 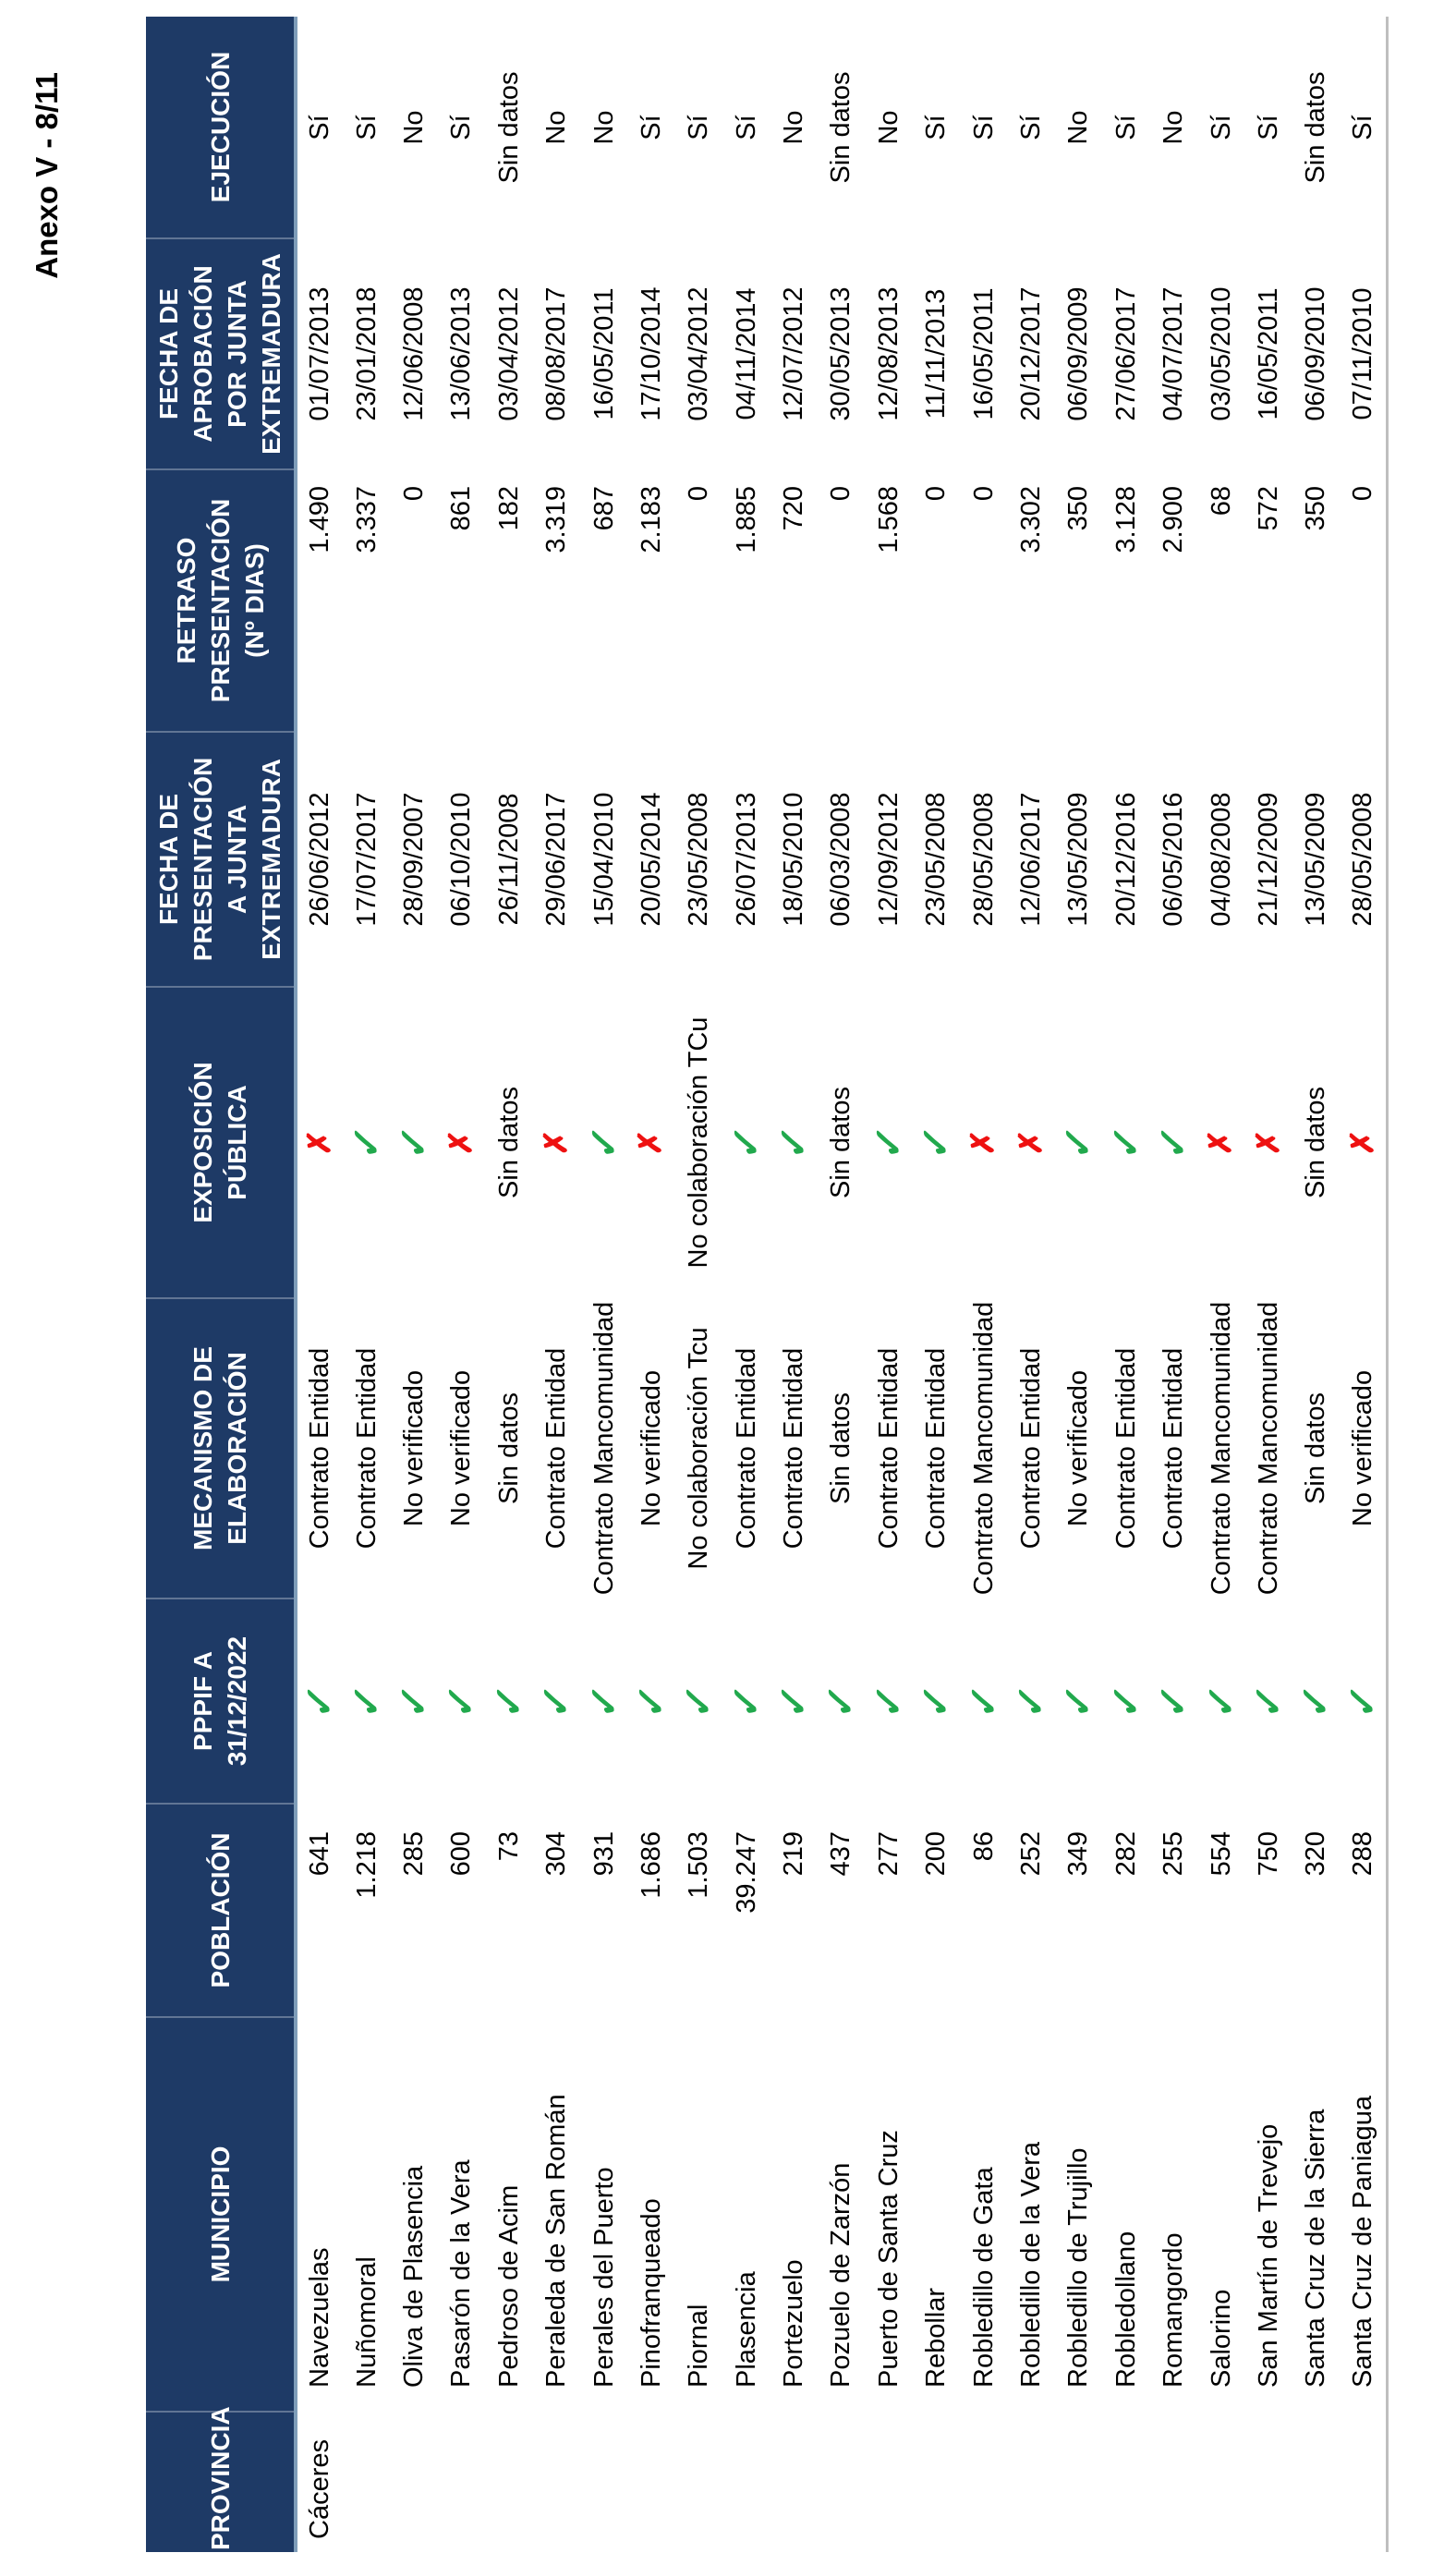 I want to click on cell-poblacion: 86, so click(x=983, y=1846).